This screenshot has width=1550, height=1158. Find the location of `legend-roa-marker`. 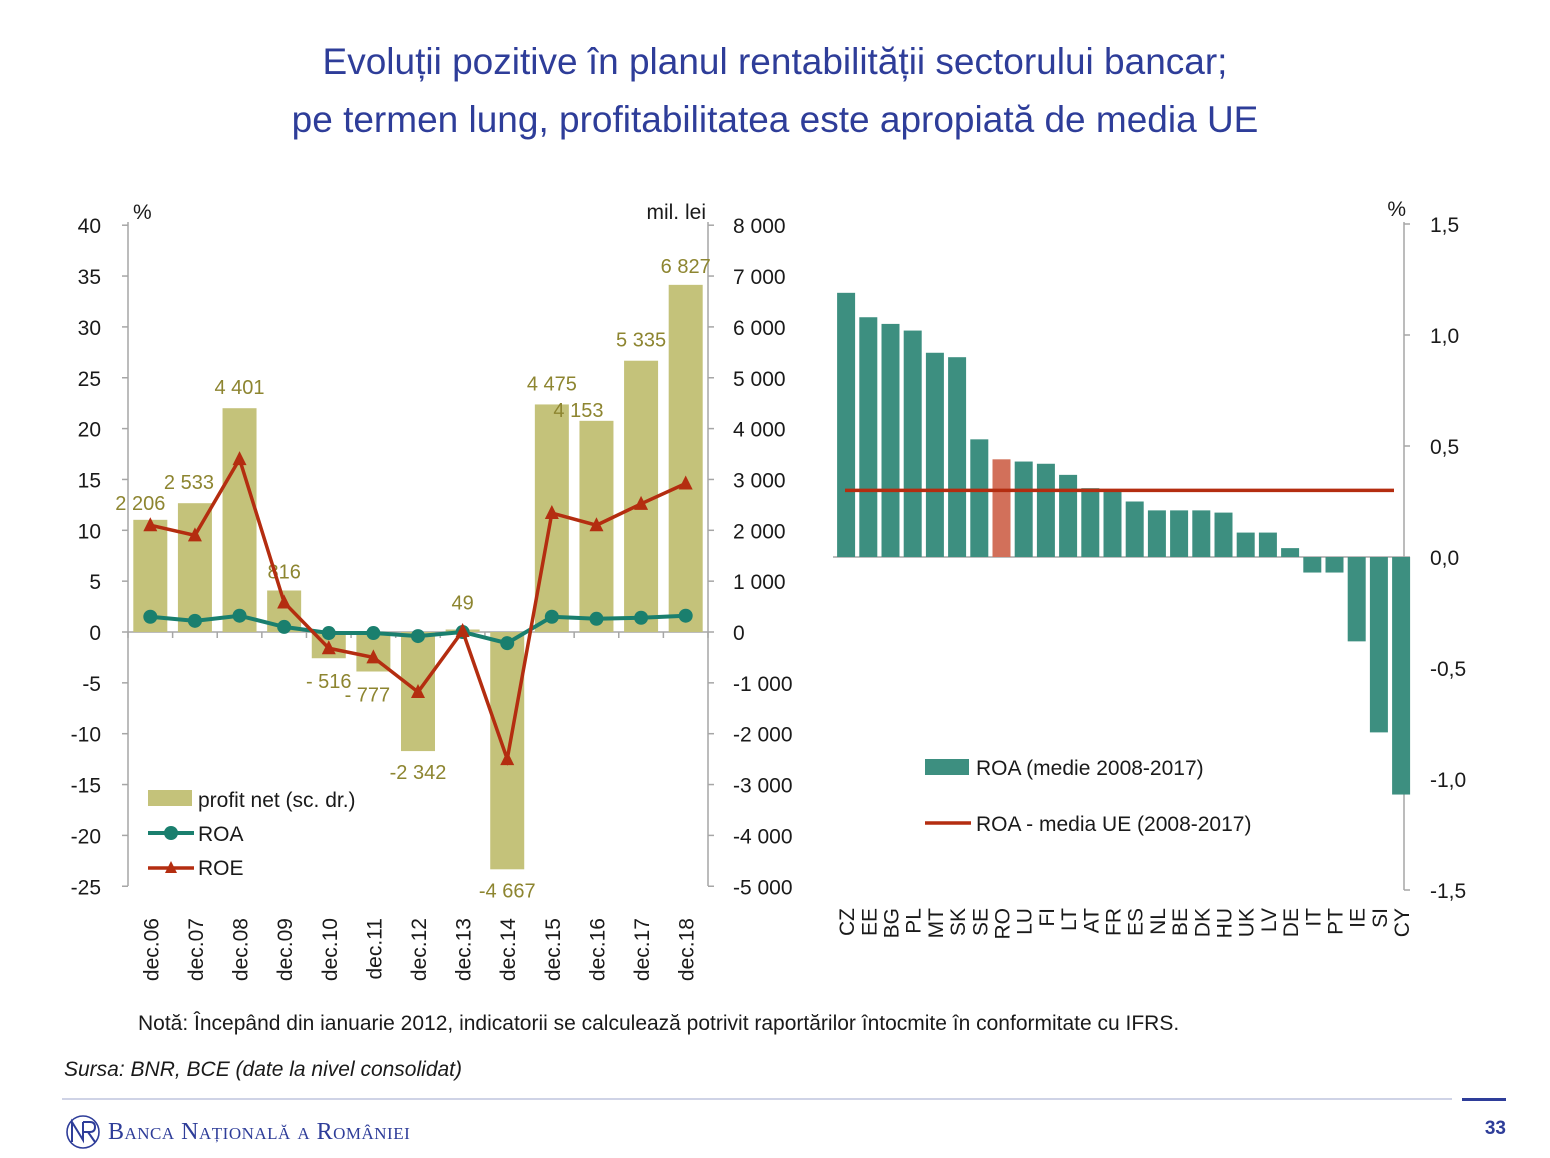

legend-roa-marker is located at coordinates (171, 833).